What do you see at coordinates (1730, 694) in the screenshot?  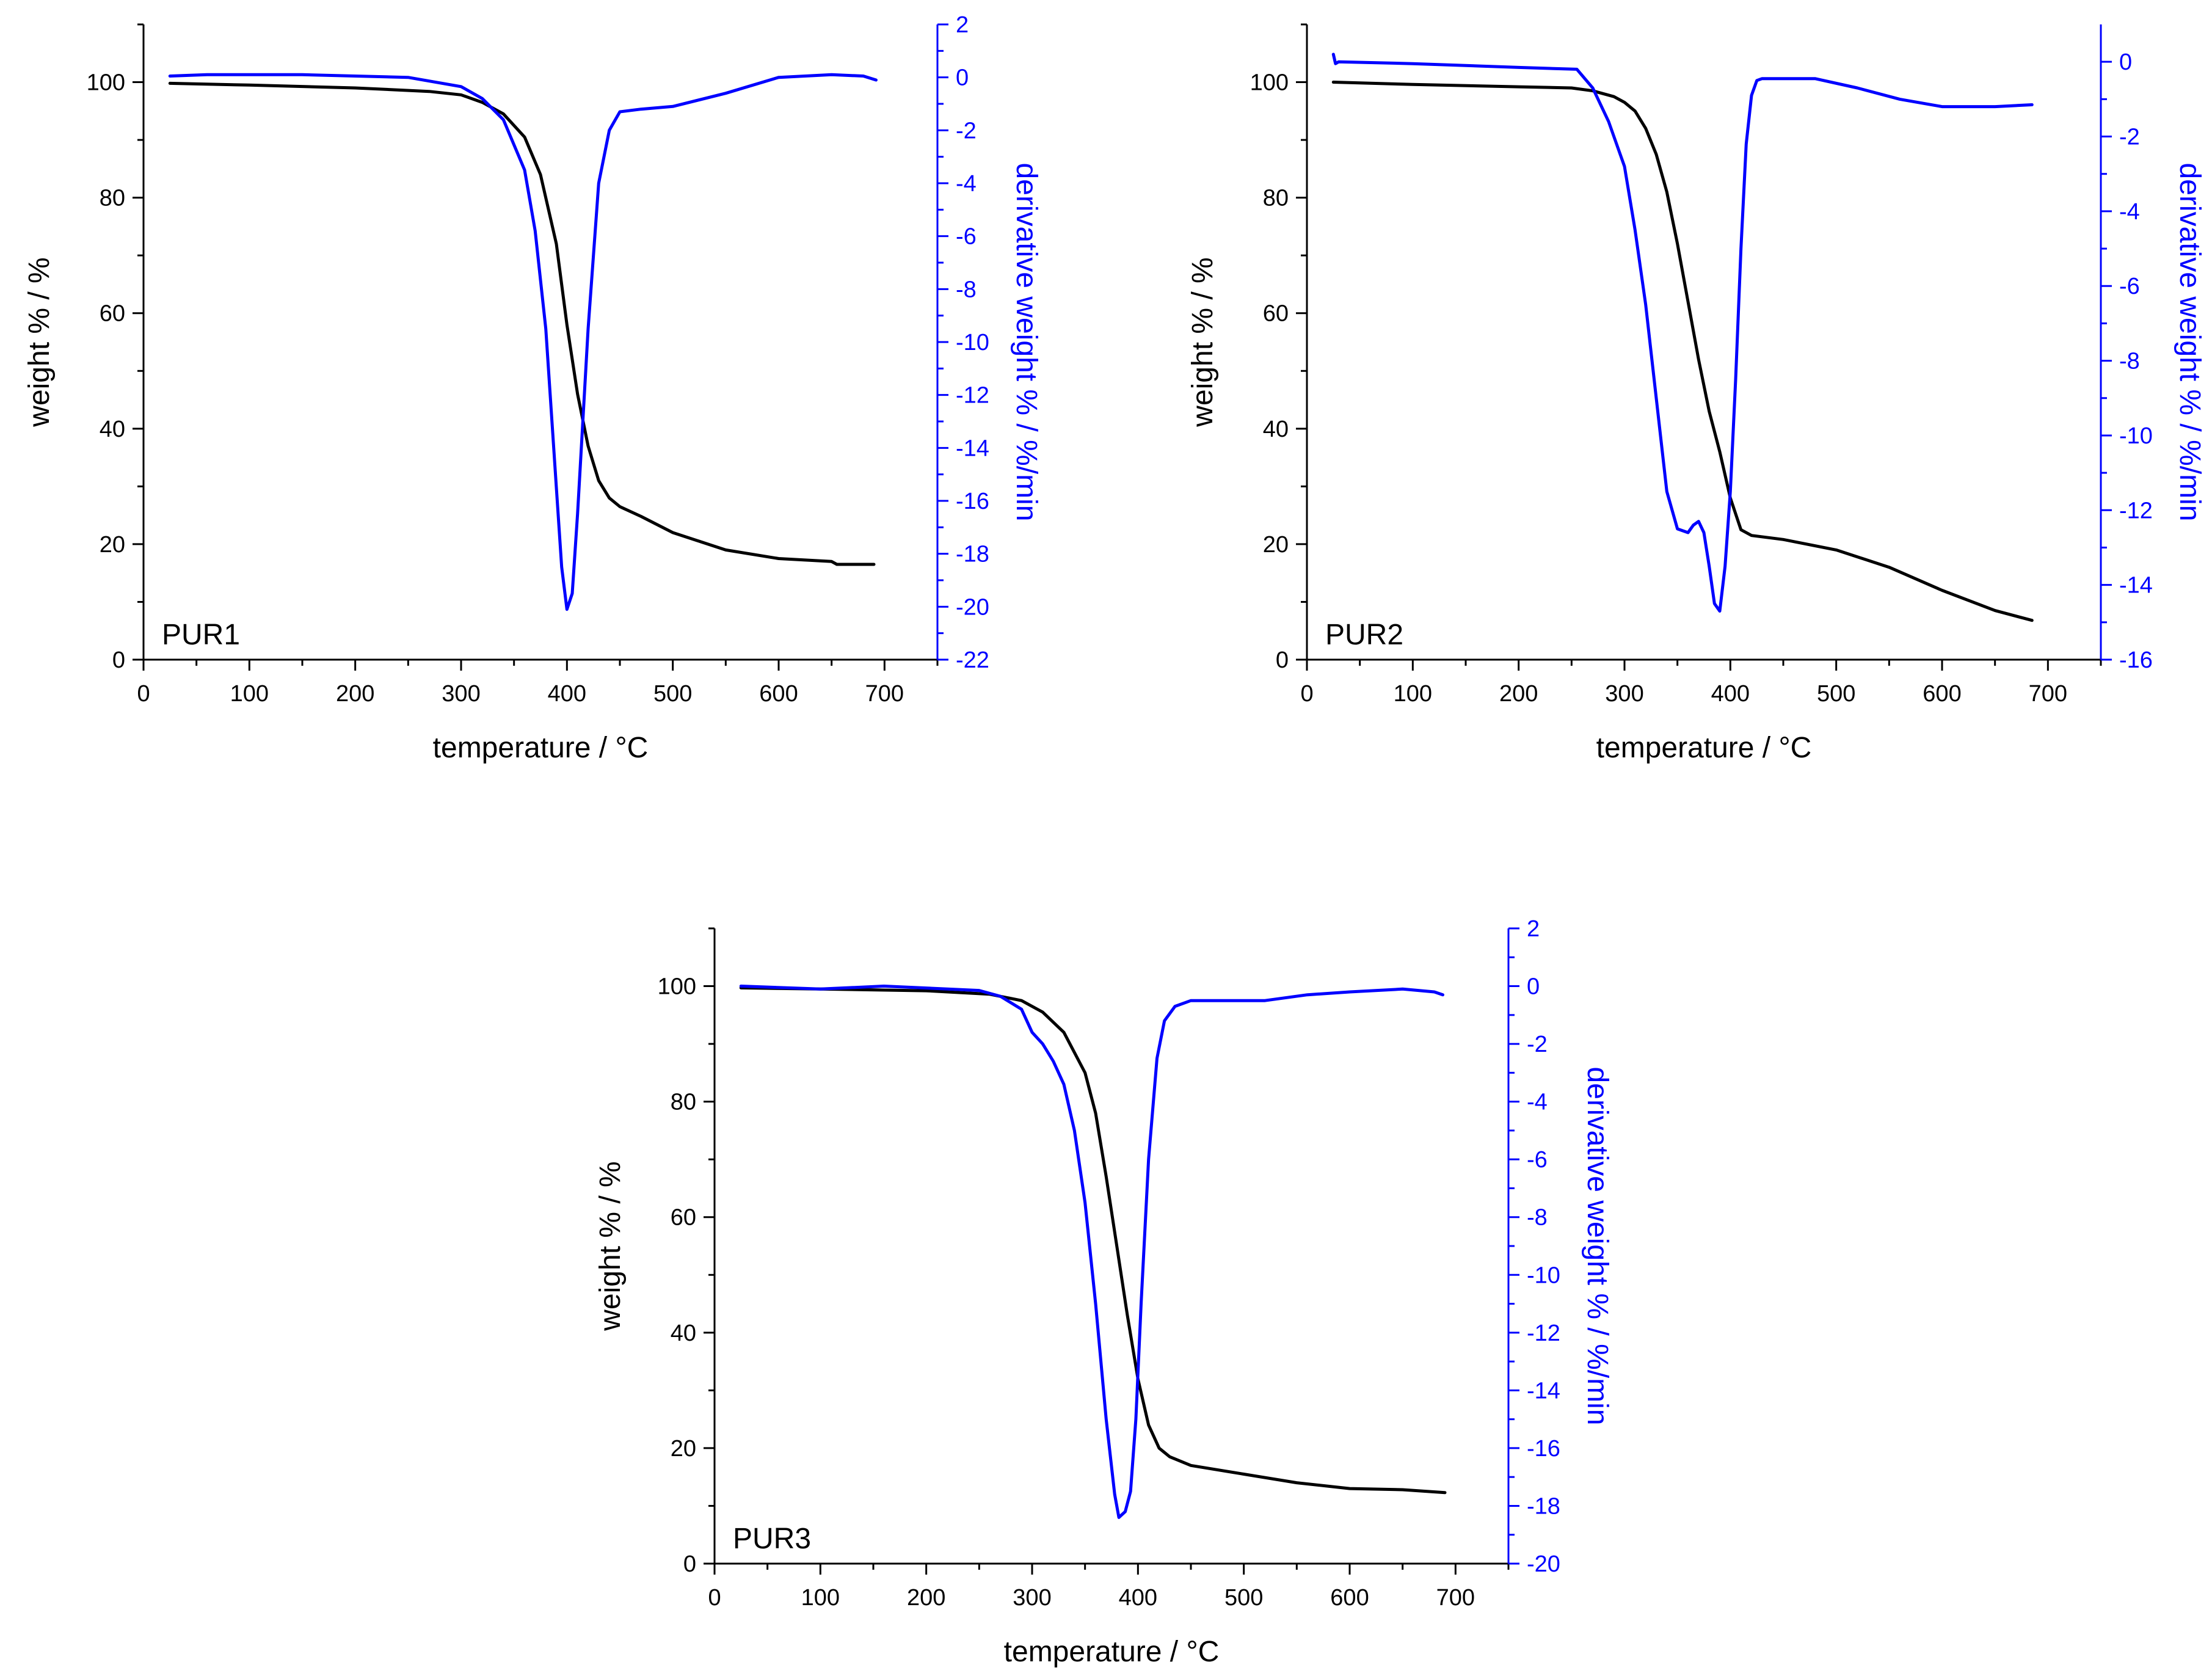 I see `x-tick-label-pur2: 400` at bounding box center [1730, 694].